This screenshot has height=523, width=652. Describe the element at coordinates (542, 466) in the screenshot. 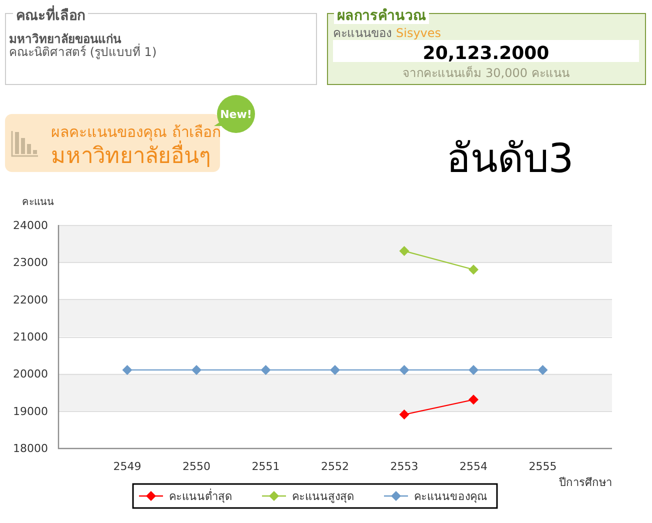

I see `xtick: 2555` at that location.